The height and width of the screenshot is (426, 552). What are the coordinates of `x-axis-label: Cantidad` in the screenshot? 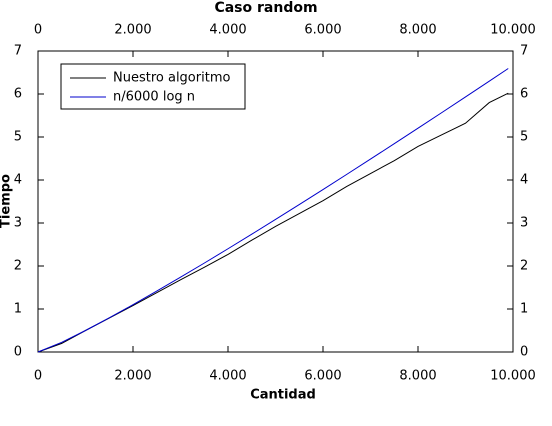 It's located at (283, 395).